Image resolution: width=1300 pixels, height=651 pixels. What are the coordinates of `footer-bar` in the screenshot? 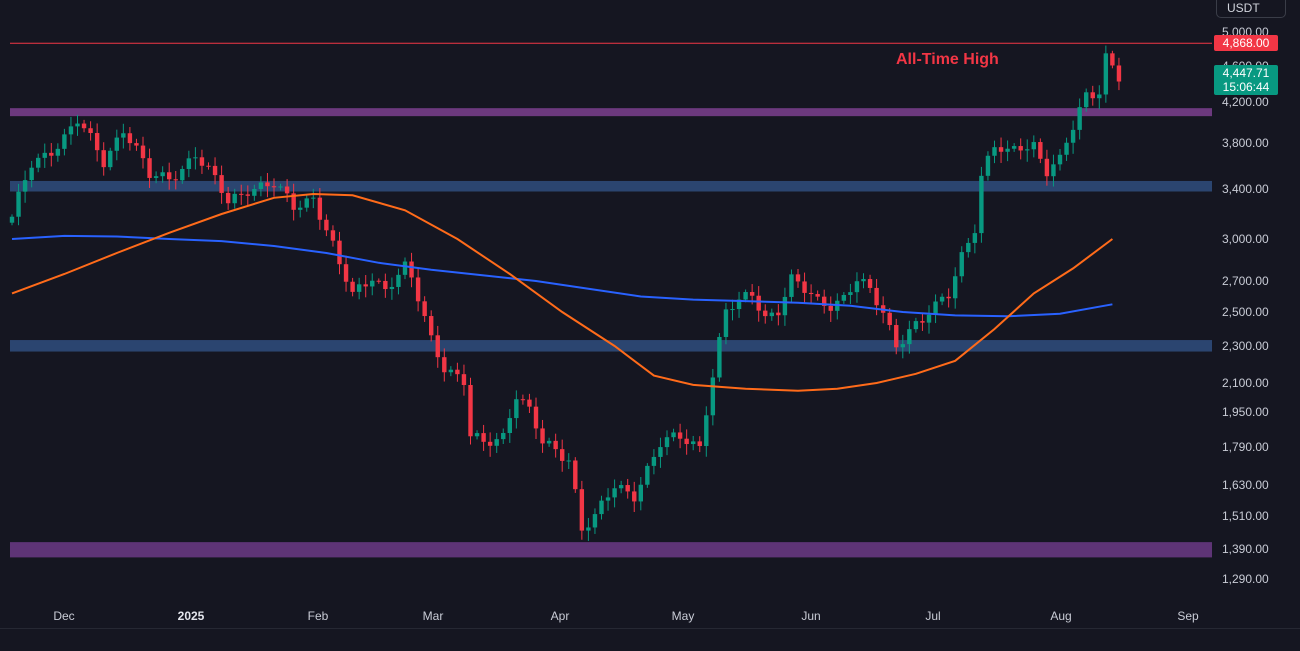 It's located at (650, 639).